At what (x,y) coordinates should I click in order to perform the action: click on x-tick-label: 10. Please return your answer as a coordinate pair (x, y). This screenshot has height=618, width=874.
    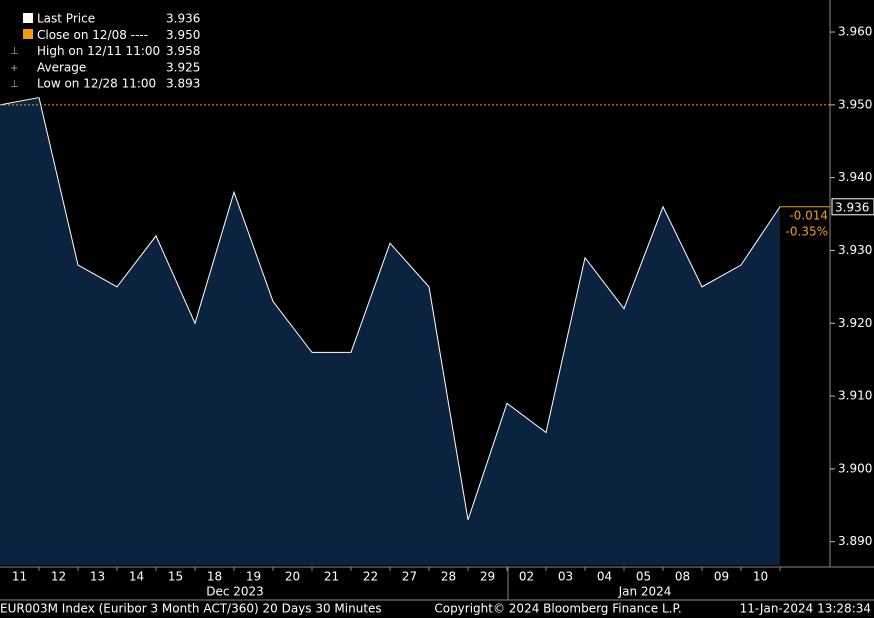
    Looking at the image, I should click on (760, 577).